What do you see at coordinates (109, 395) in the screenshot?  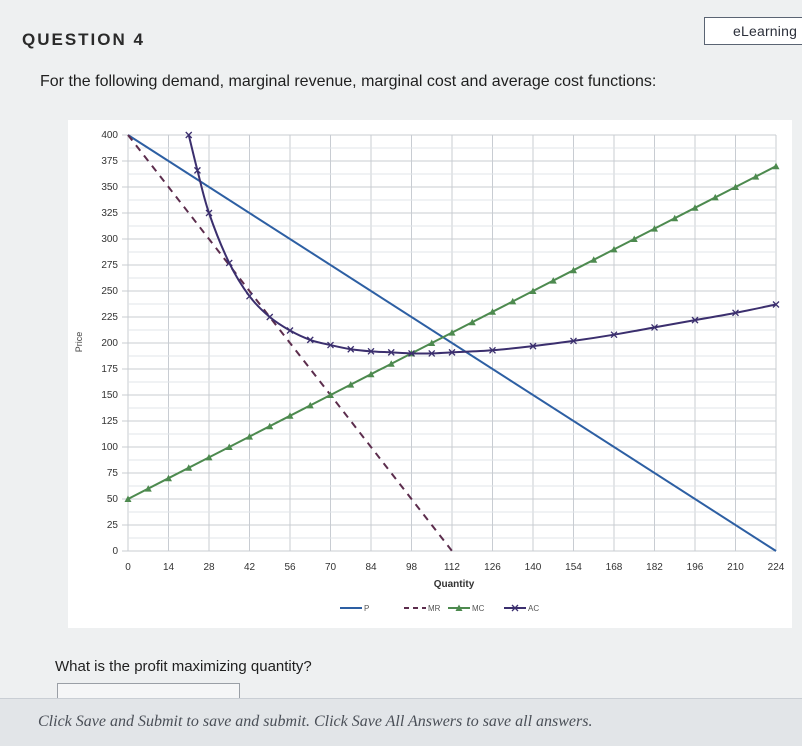 I see `y-tick-label: 150` at bounding box center [109, 395].